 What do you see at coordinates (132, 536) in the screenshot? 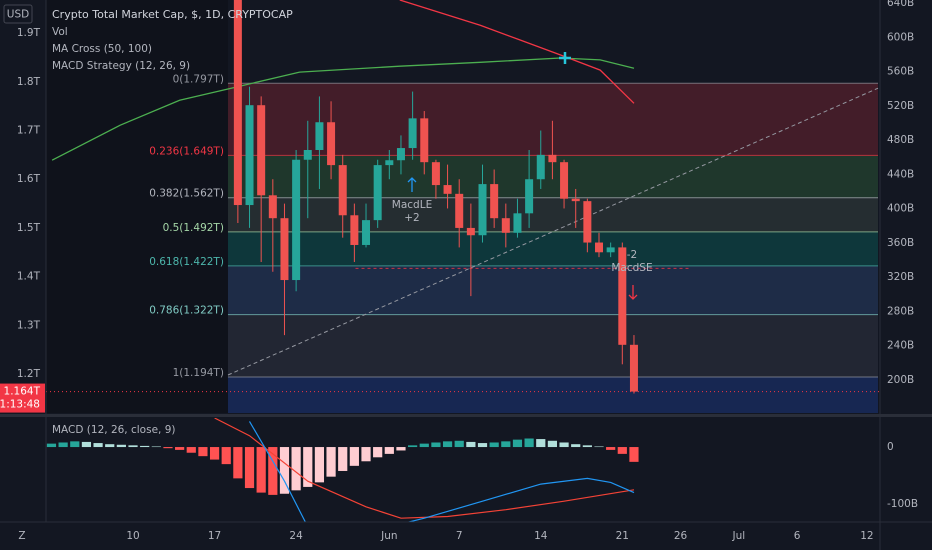
I see `x-tick-label: 10` at bounding box center [132, 536].